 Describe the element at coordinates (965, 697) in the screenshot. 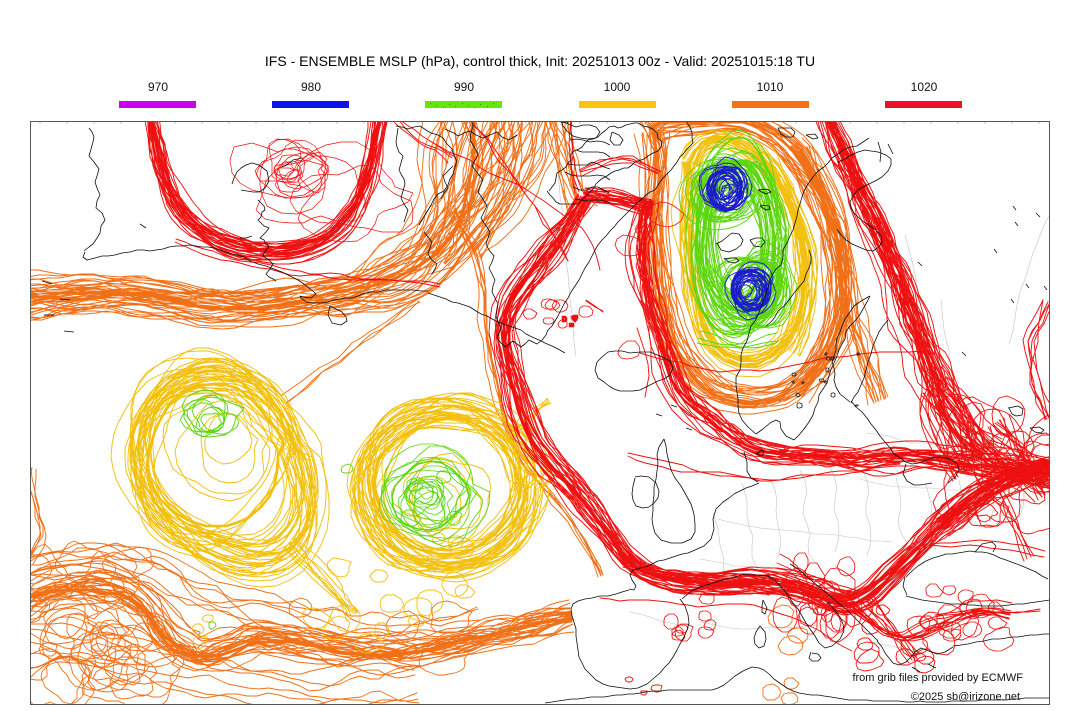

I see `svg-text: ©2025 sb@irizone.net` at that location.